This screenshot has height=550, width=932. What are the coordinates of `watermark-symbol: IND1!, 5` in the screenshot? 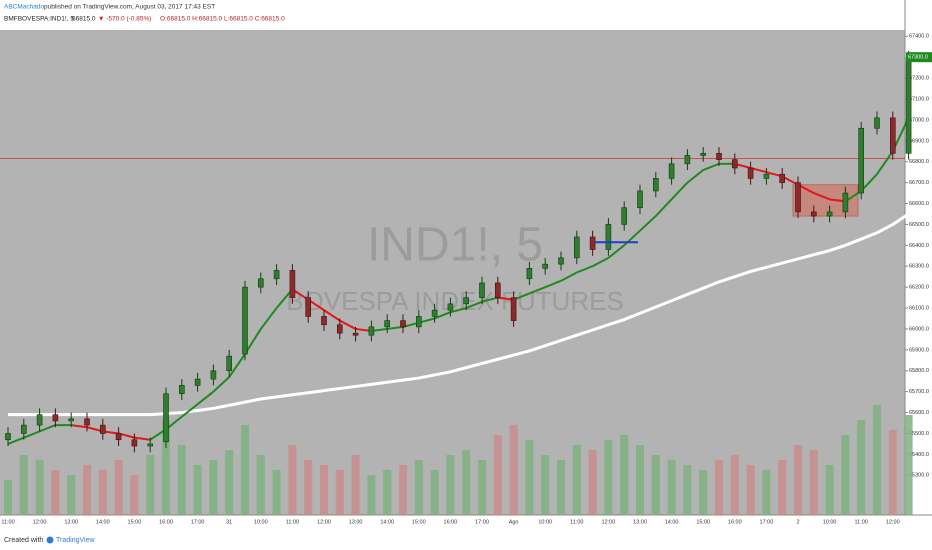 It's located at (455, 245).